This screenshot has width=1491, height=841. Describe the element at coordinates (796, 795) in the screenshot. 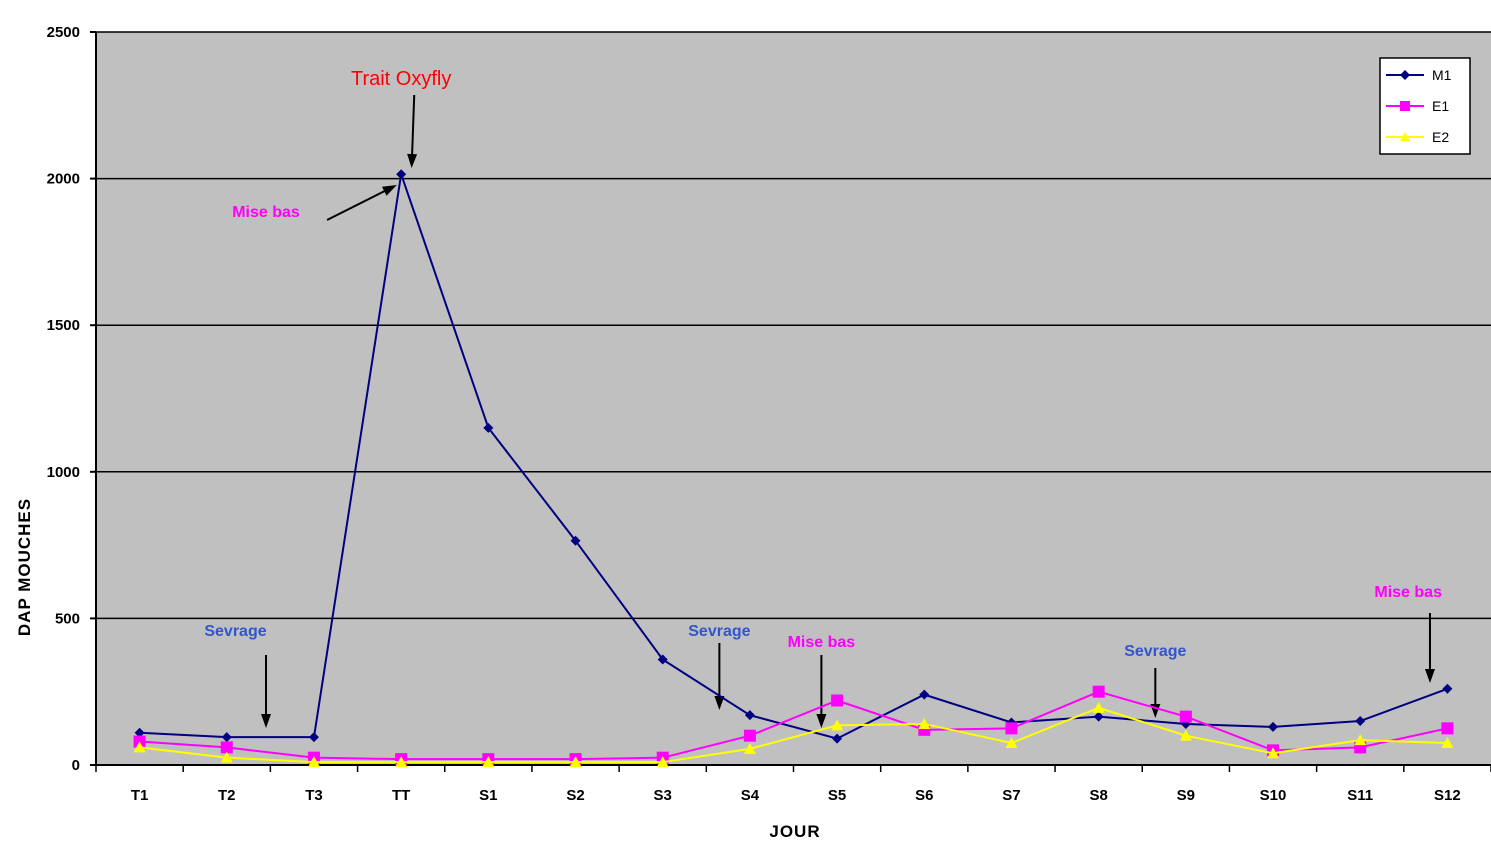

I see `x-tick-labels: T1 T2 T3 TT S1 S2 S3 S4 S5 S6 S7 S8 S9 S10 S11 S12` at that location.